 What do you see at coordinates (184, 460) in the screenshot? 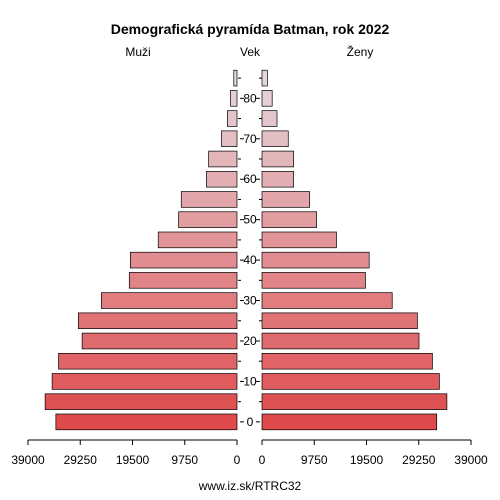
I see `male-x-tick-label-9750: 9750` at bounding box center [184, 460].